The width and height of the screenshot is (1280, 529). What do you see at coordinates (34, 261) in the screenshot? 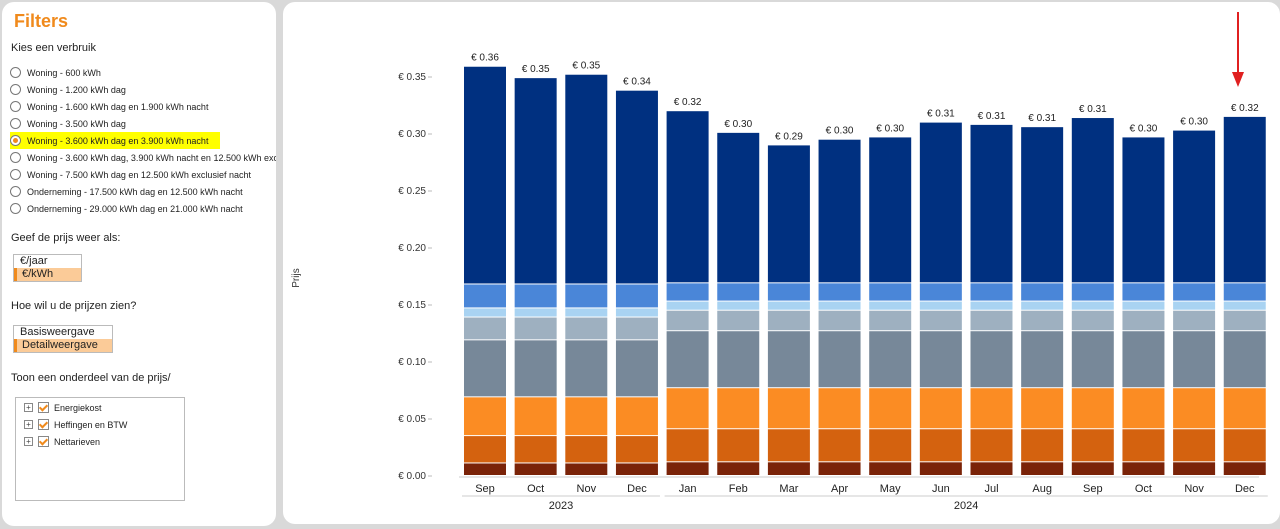
I see `price-option: €/jaar` at bounding box center [34, 261].